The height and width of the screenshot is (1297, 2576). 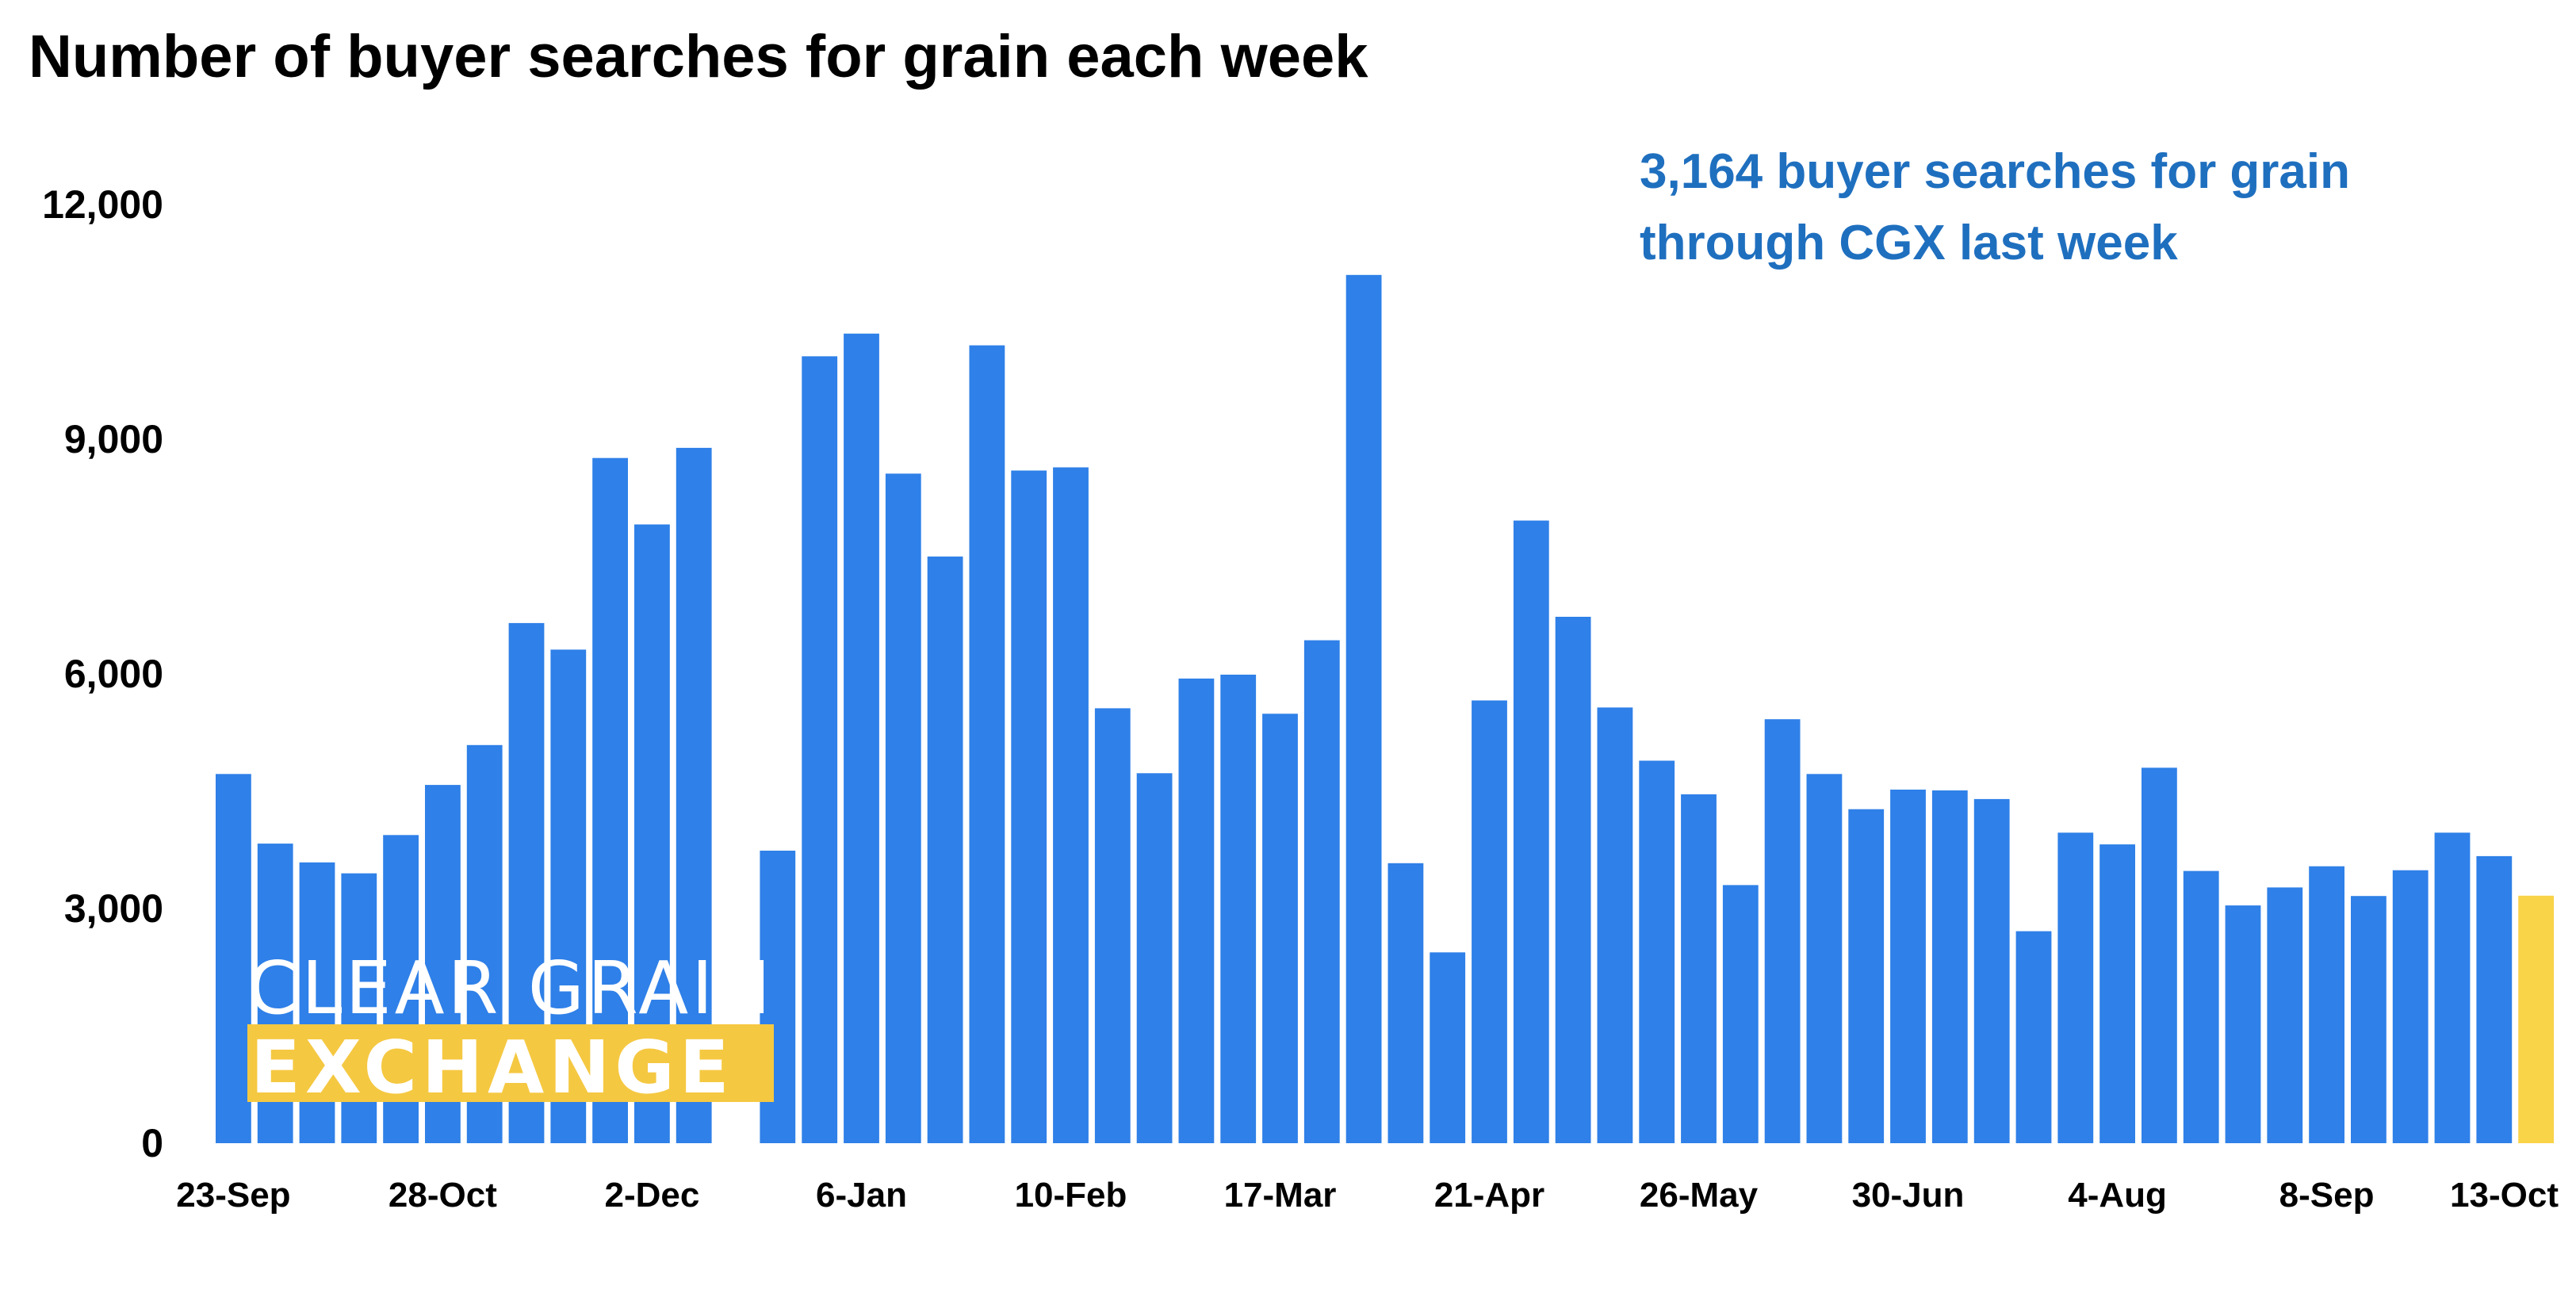 I want to click on y-tick-label: 3,000, so click(x=113, y=908).